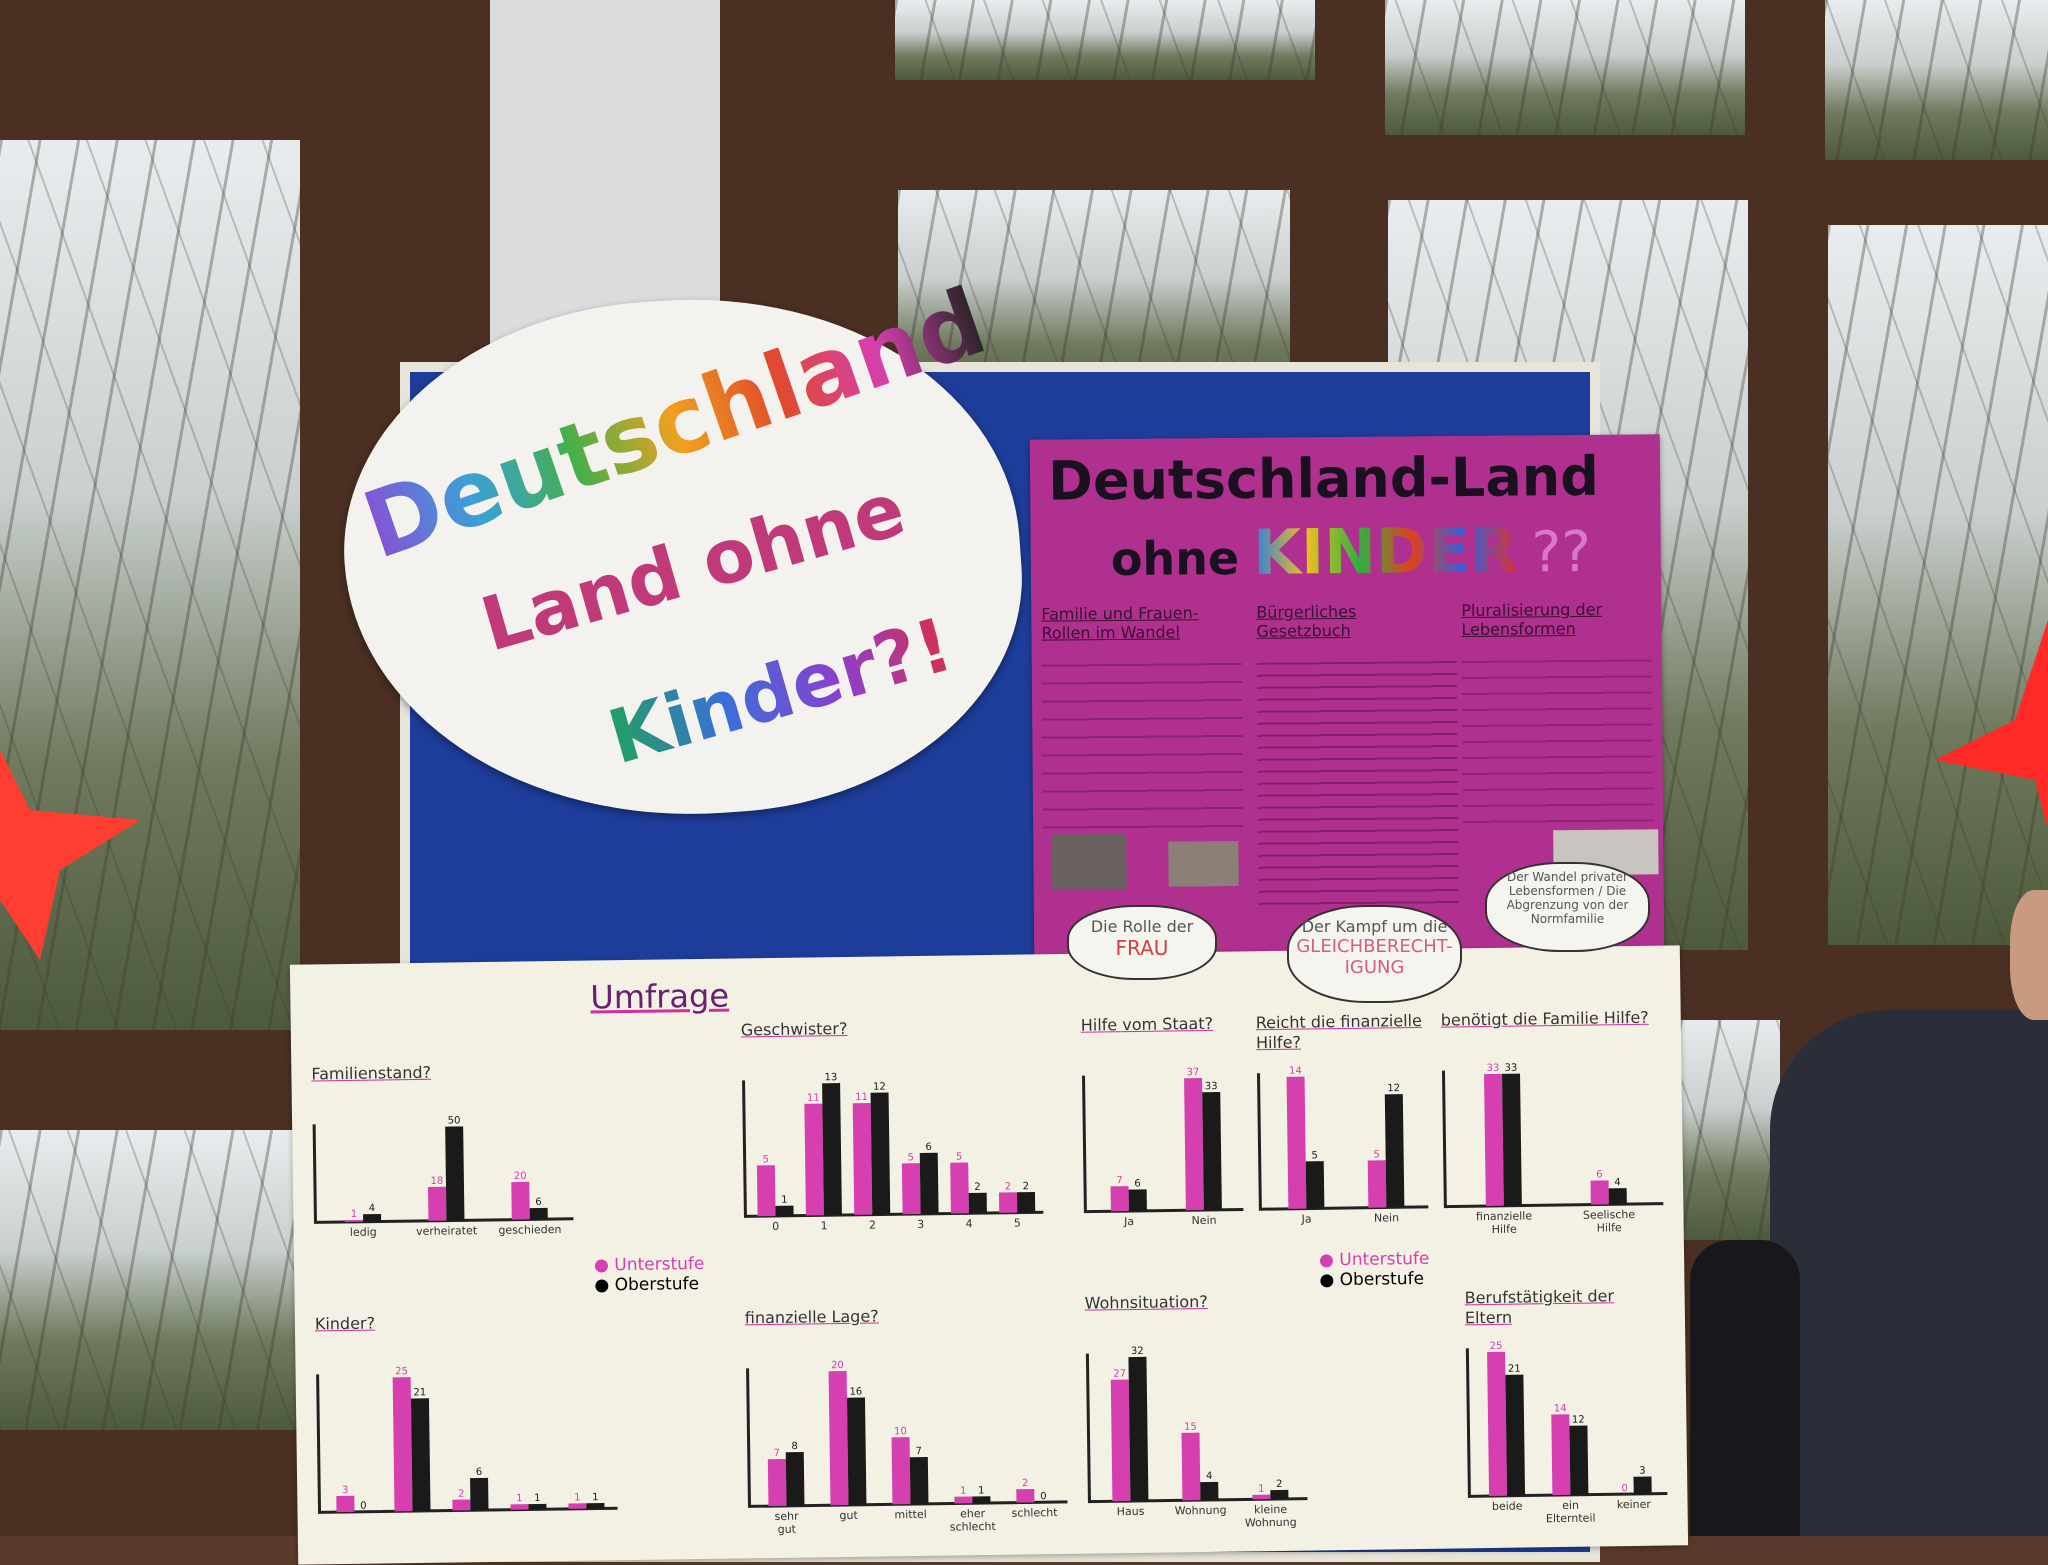  I want to click on text-block, so click(1557, 742).